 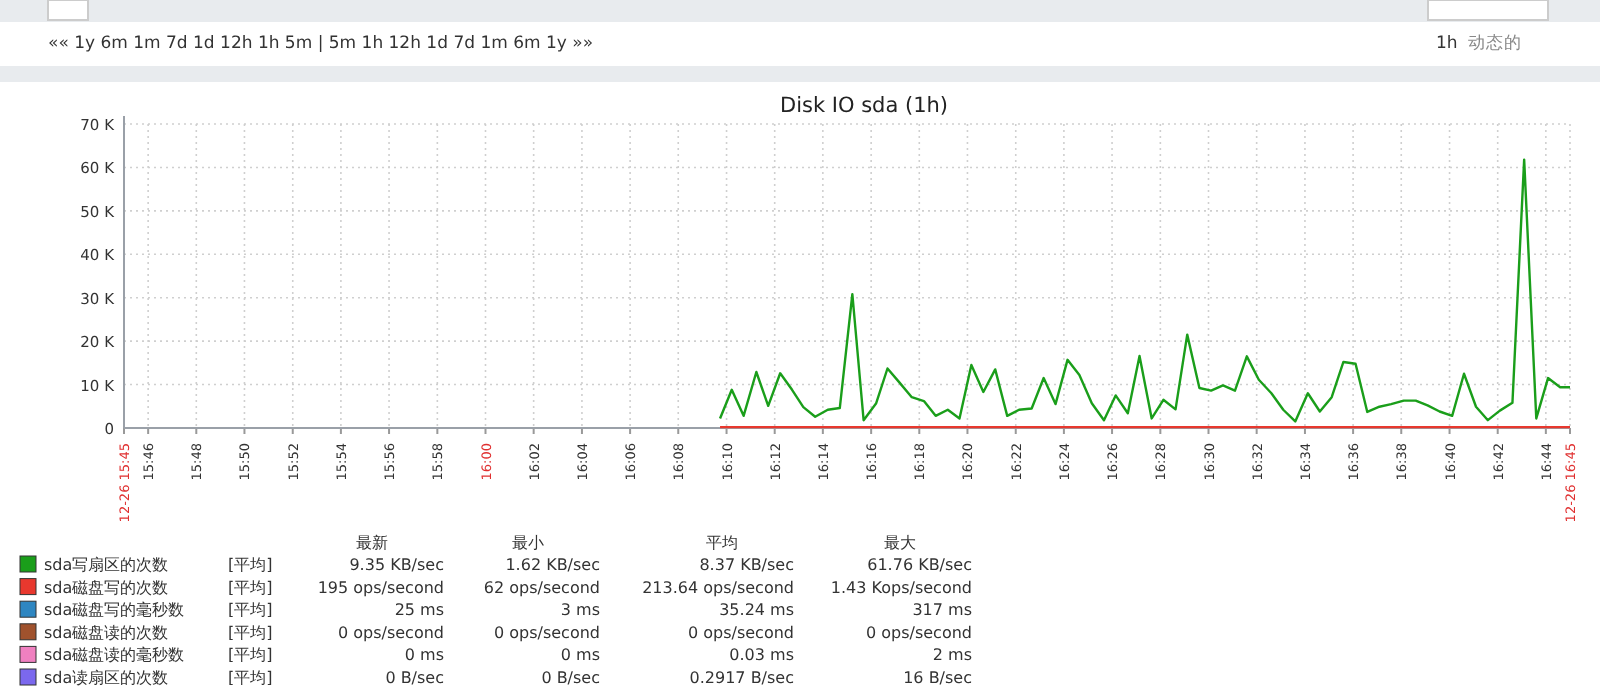 What do you see at coordinates (541, 587) in the screenshot?
I see `text: 62 ops/second` at bounding box center [541, 587].